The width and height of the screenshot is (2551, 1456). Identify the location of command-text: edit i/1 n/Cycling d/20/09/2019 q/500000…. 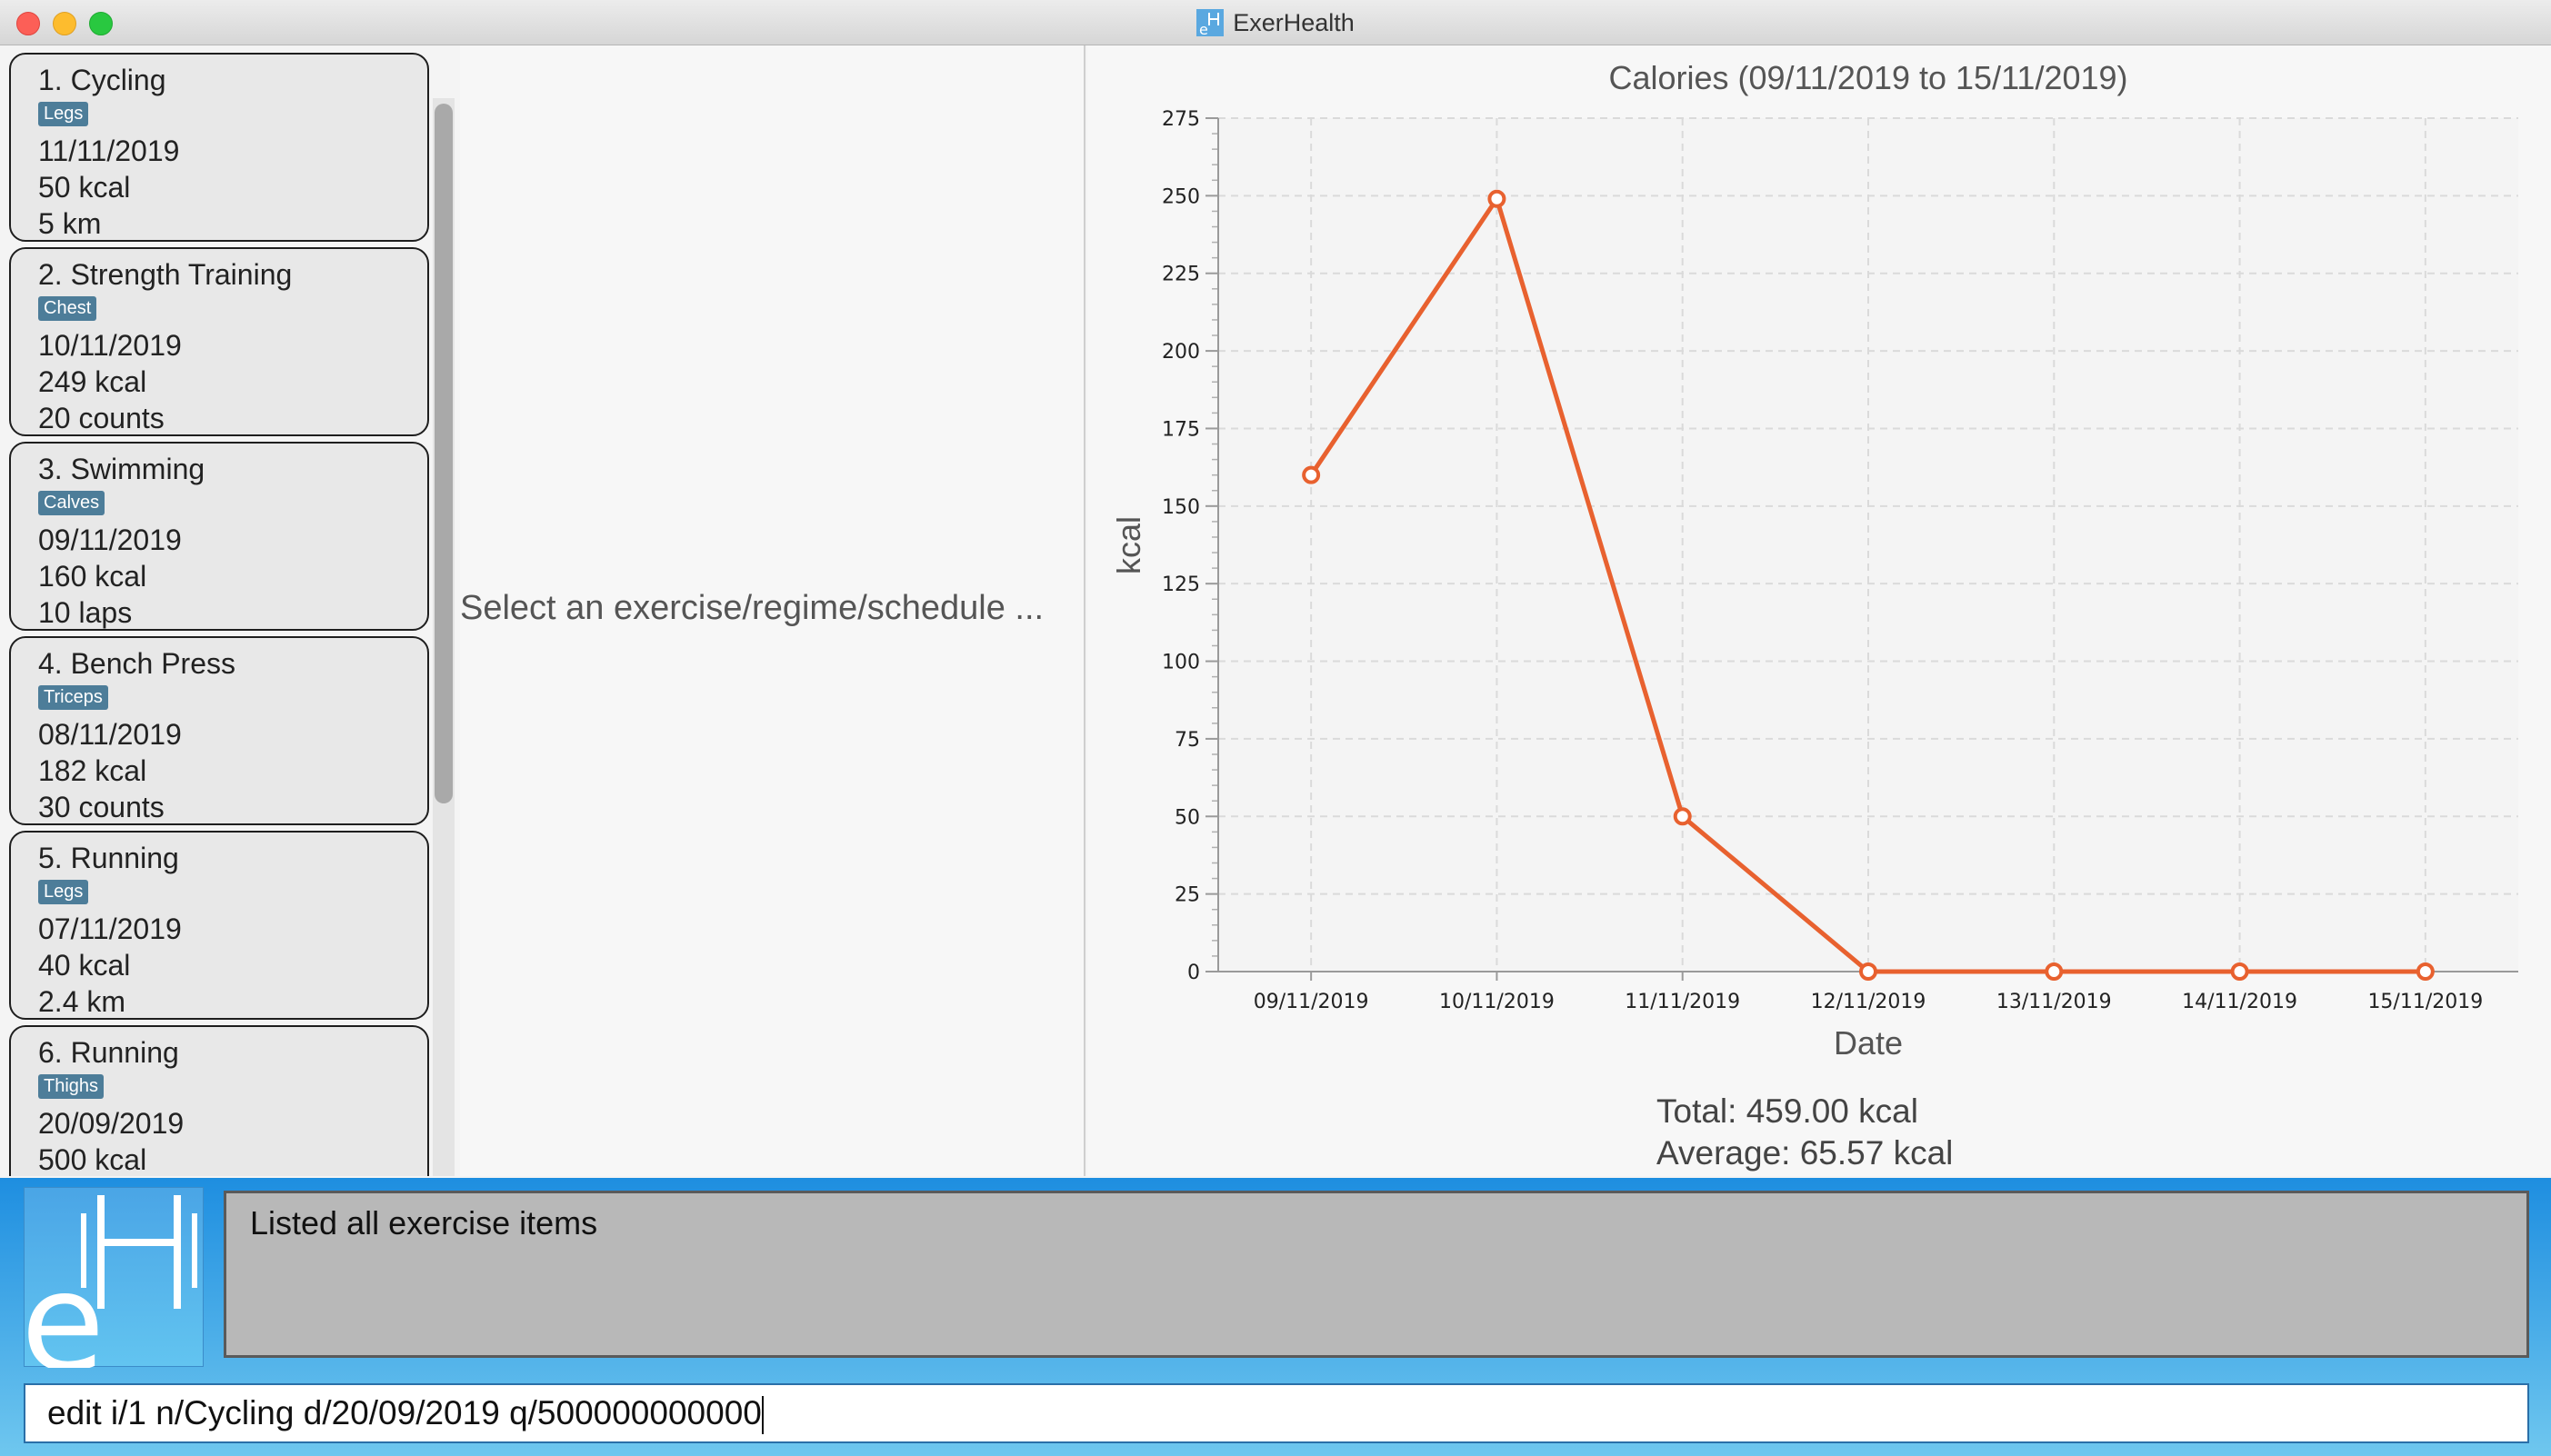
(405, 1414).